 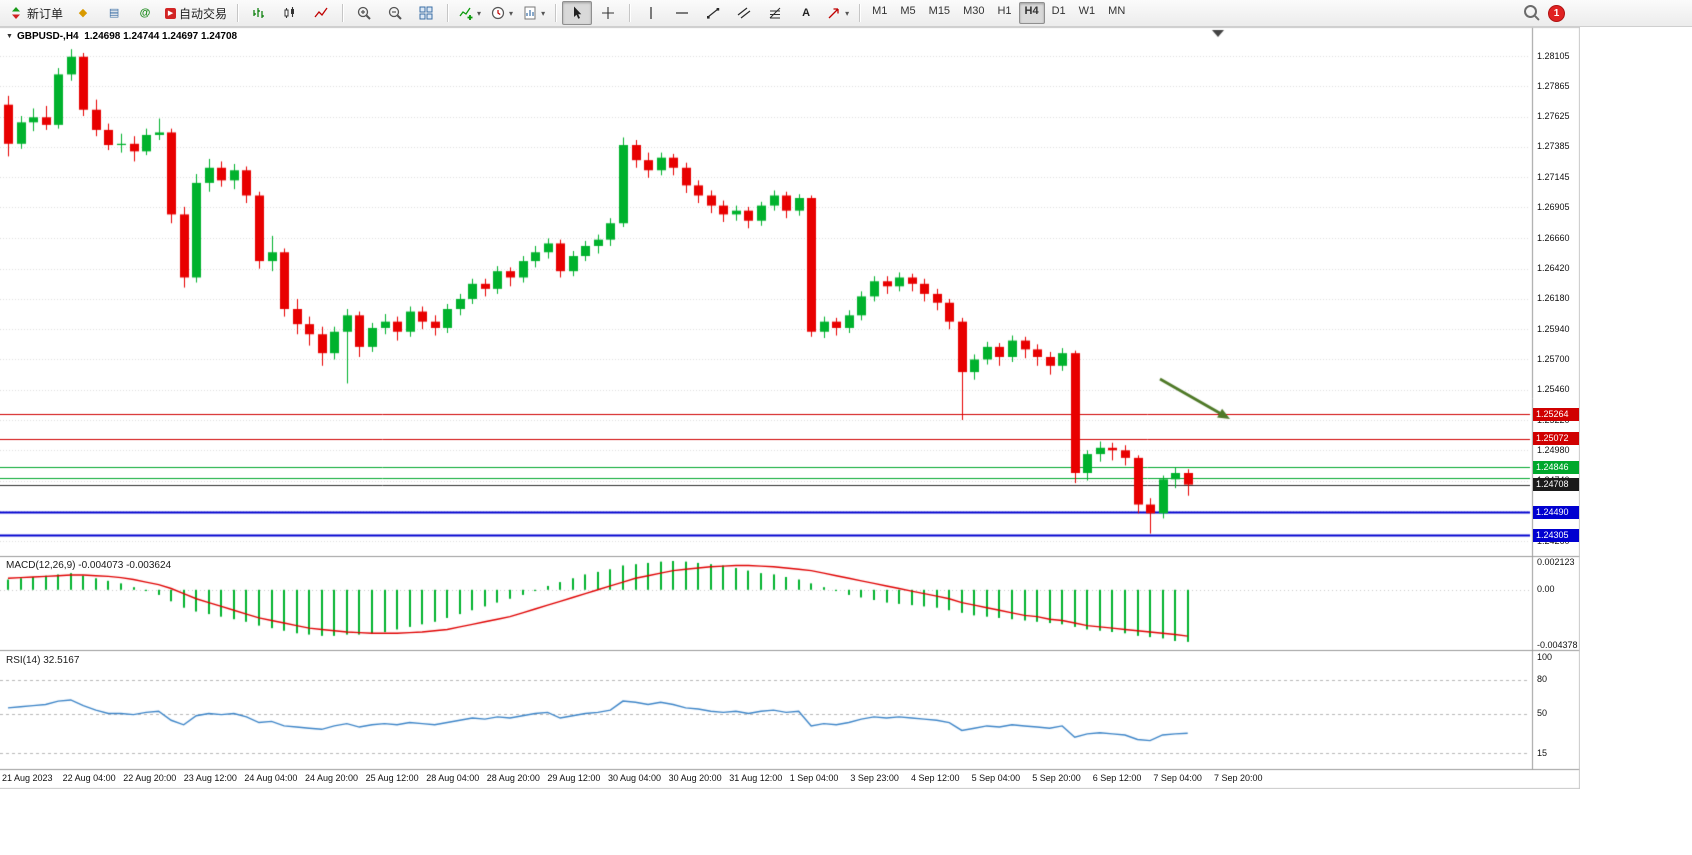 I want to click on navigator-icon: @, so click(x=145, y=13).